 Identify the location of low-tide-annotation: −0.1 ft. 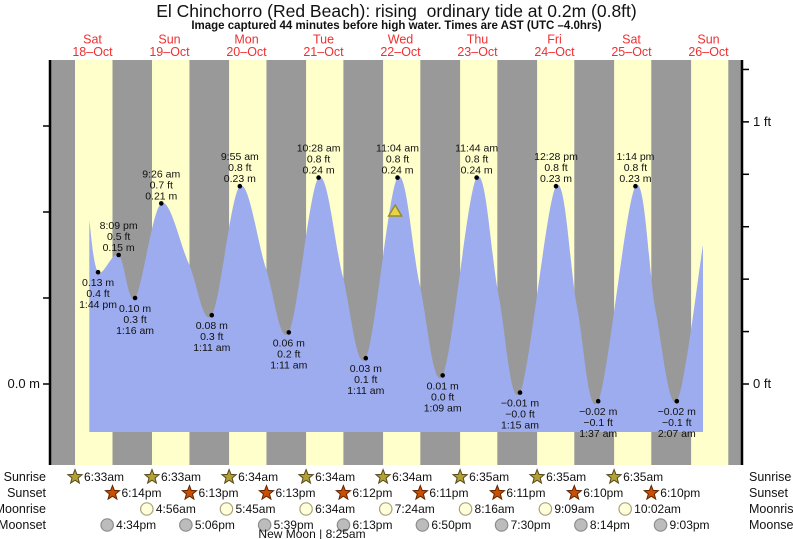
(598, 423).